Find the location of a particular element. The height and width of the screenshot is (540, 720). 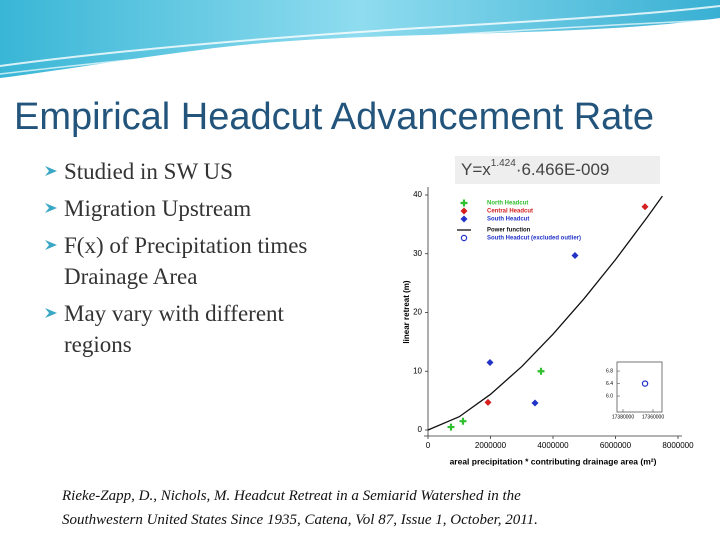

power-curve is located at coordinates (545, 313).